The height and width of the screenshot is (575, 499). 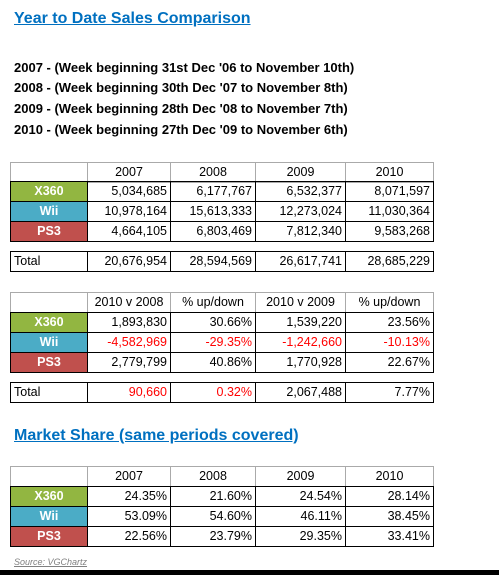 I want to click on data-cell: 1,539,220, so click(x=300, y=322).